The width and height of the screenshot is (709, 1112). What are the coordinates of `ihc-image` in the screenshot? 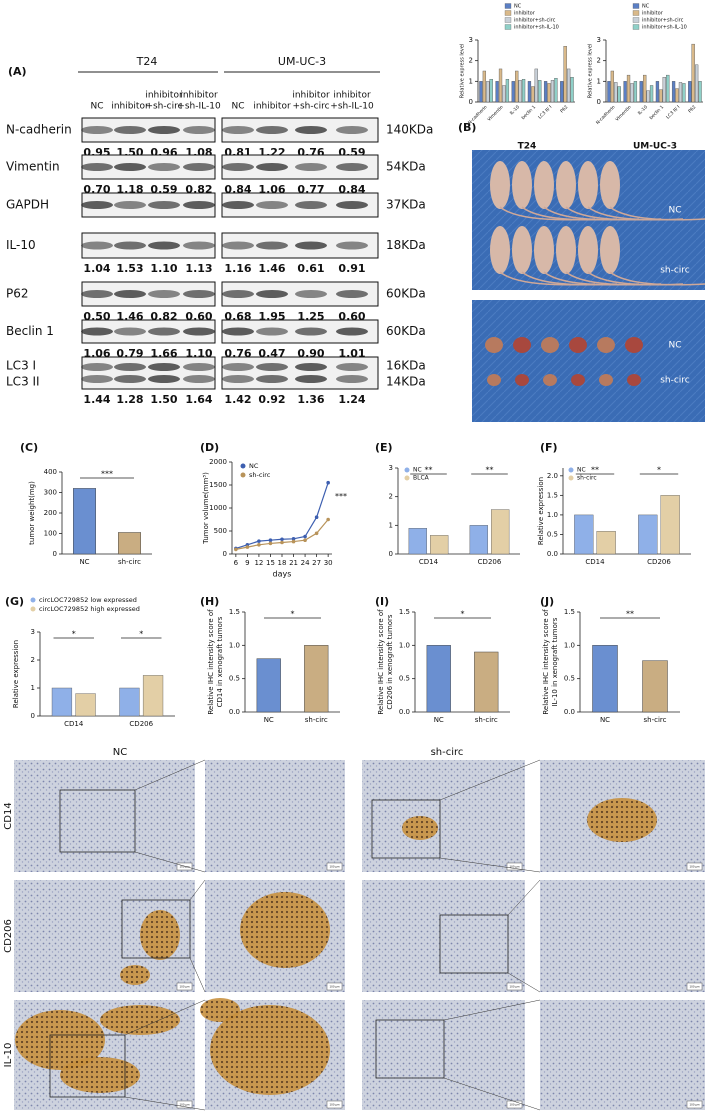 It's located at (622, 1055).